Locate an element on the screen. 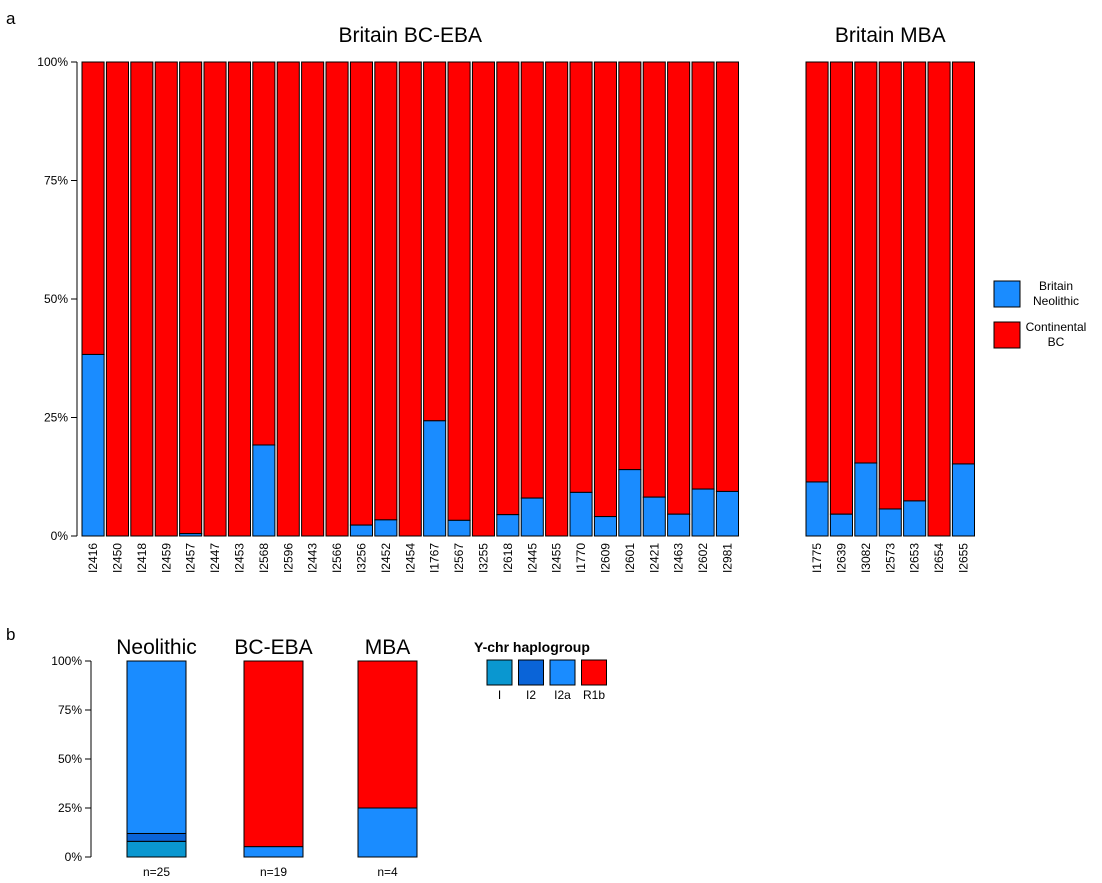  sample-label: I2416 is located at coordinates (93, 558).